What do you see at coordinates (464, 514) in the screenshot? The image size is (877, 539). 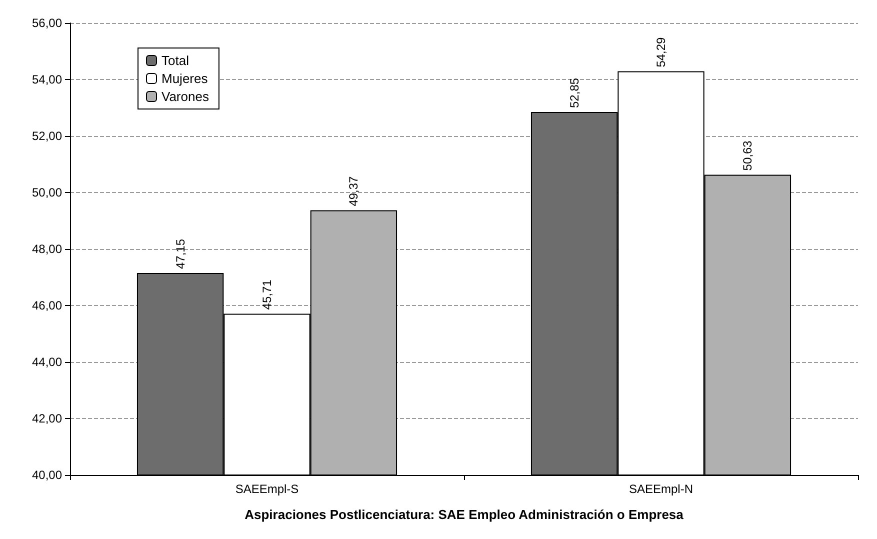 I see `x-axis-title: Aspiraciones Postlicenciatura: SAE Empleo Administración o Empresa` at bounding box center [464, 514].